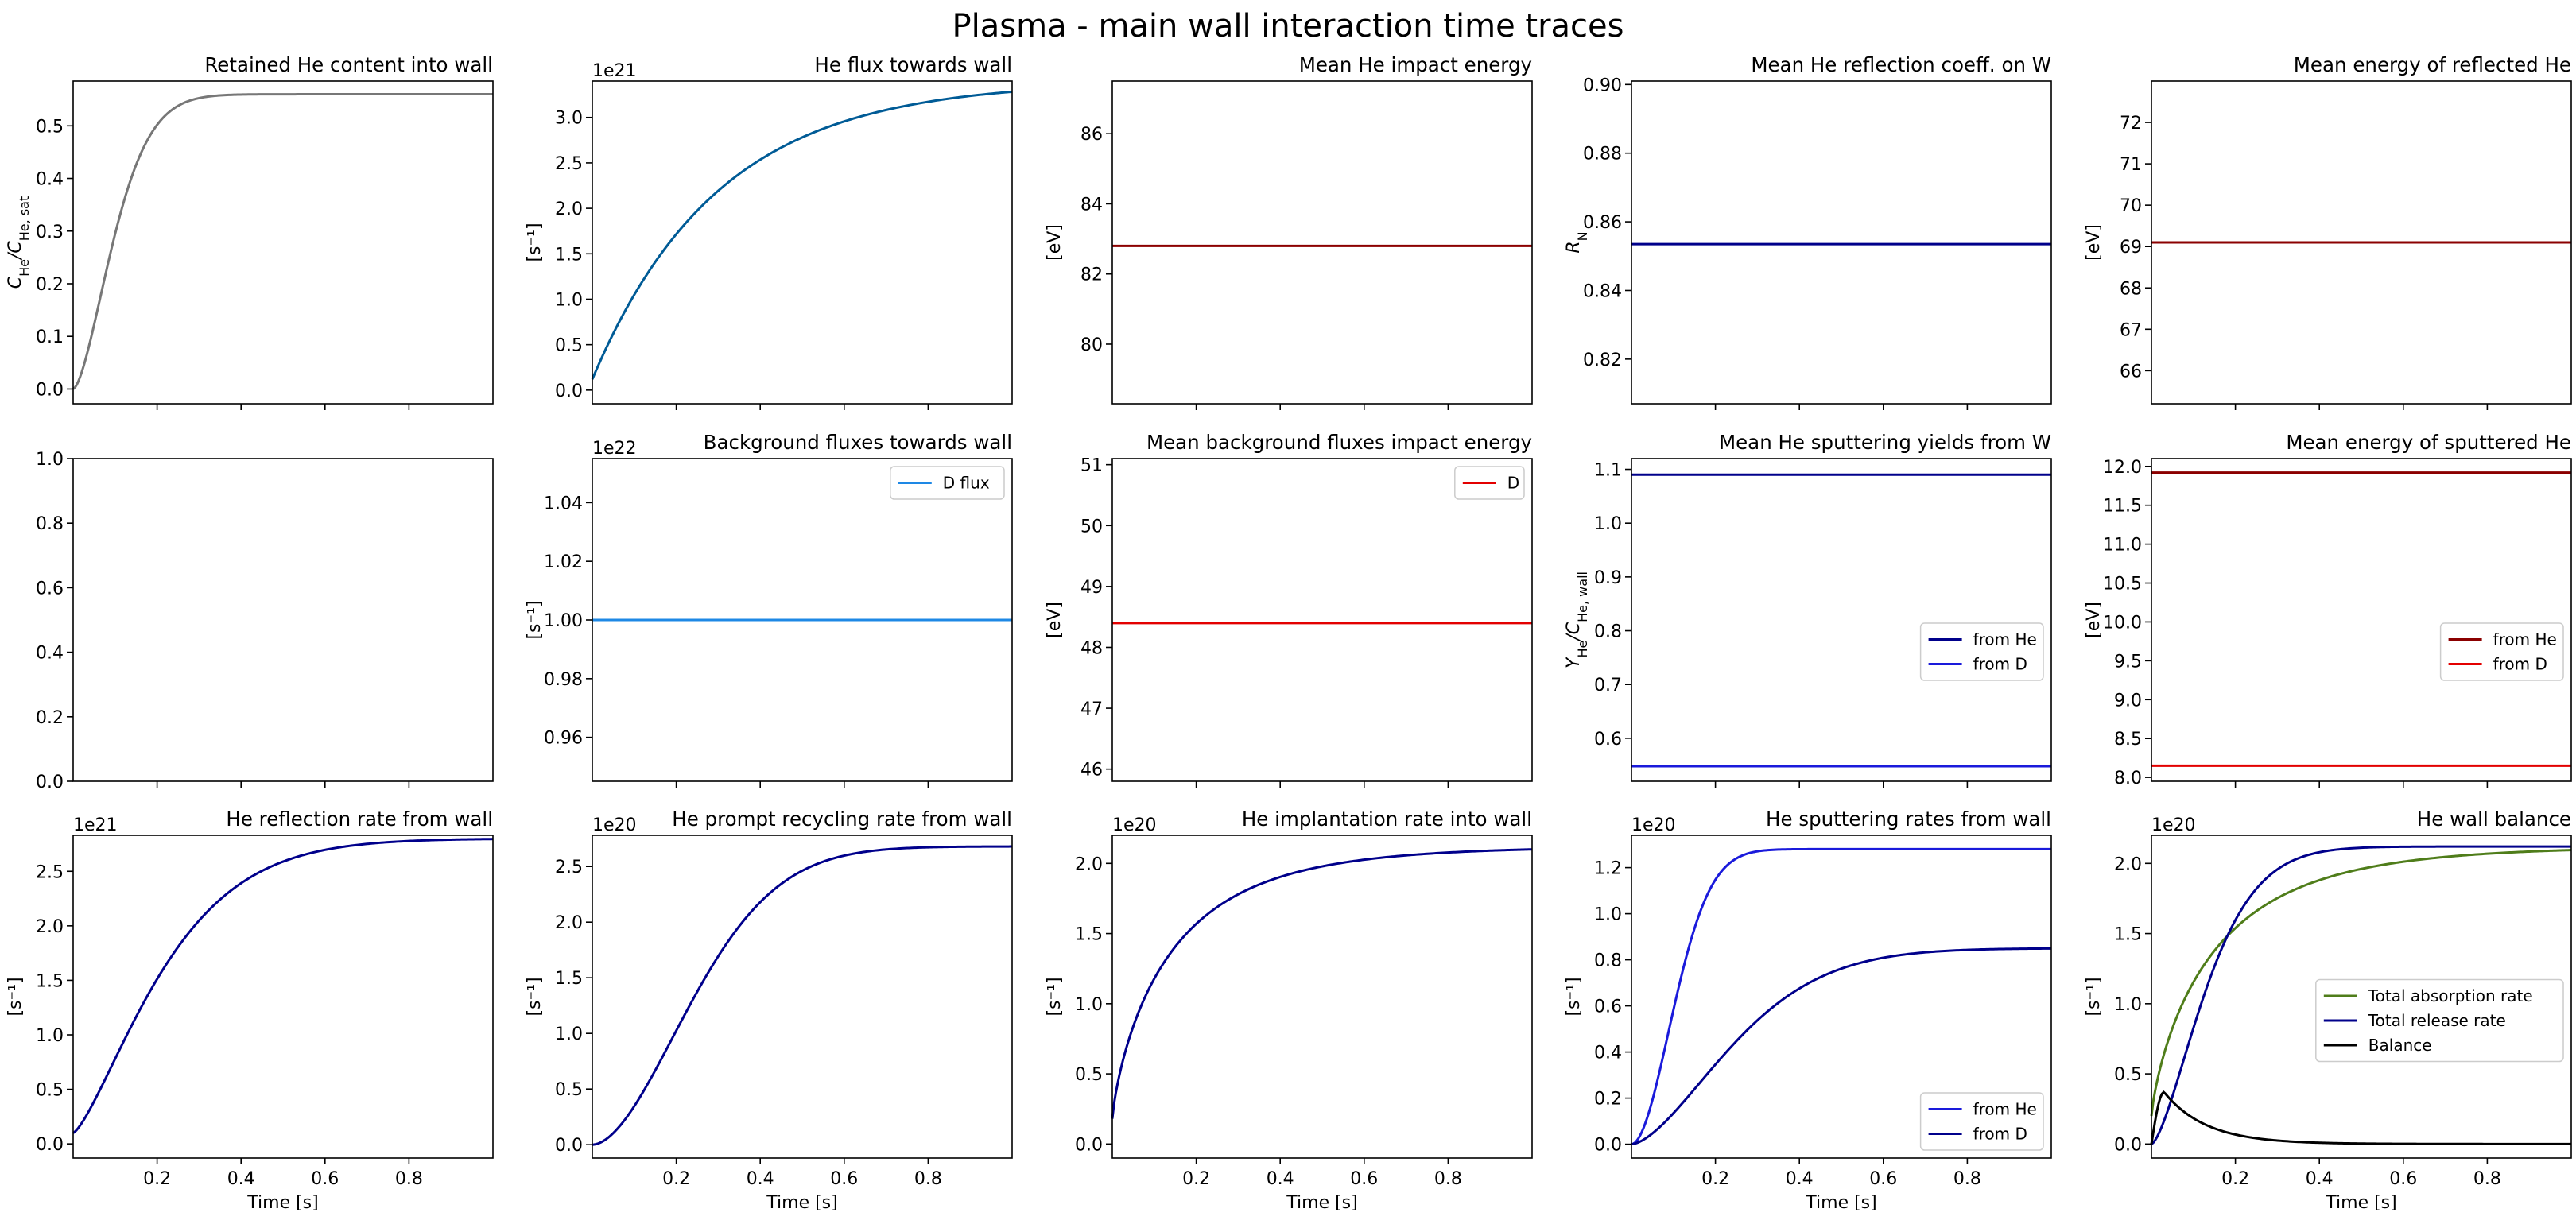 This screenshot has width=2576, height=1224. What do you see at coordinates (569, 164) in the screenshot?
I see `ytick-label-r0c1-5: 2.5` at bounding box center [569, 164].